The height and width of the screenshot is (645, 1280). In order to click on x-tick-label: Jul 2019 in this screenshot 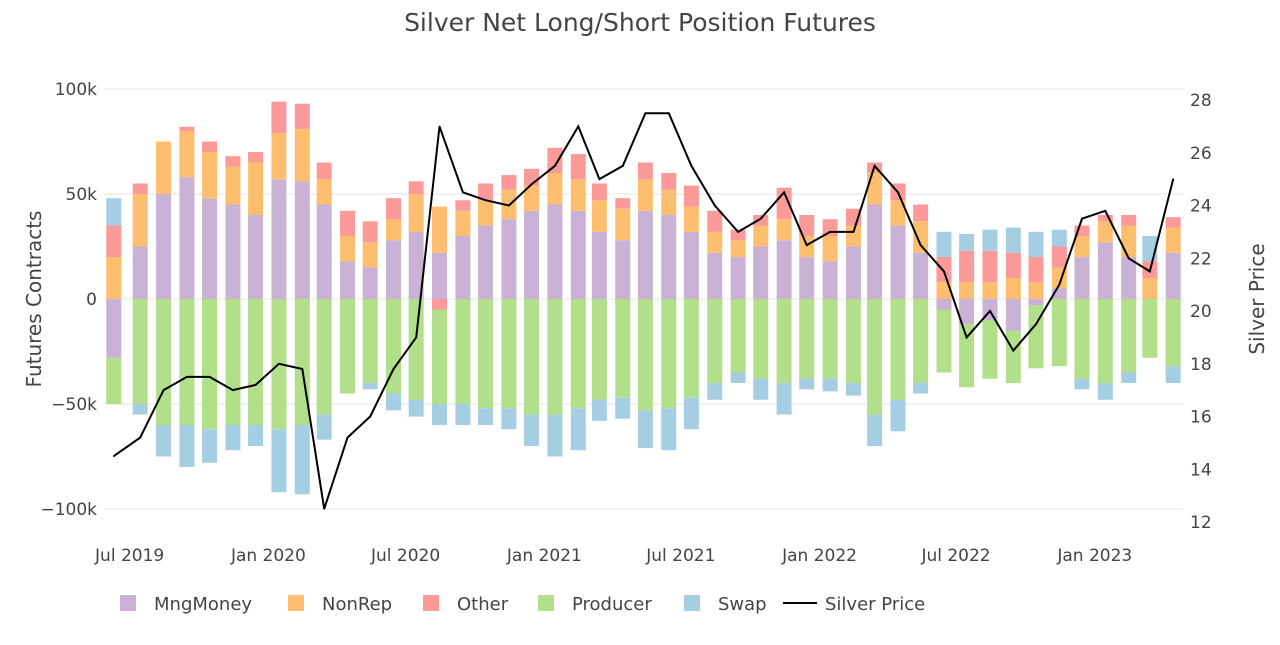, I will do `click(129, 556)`.